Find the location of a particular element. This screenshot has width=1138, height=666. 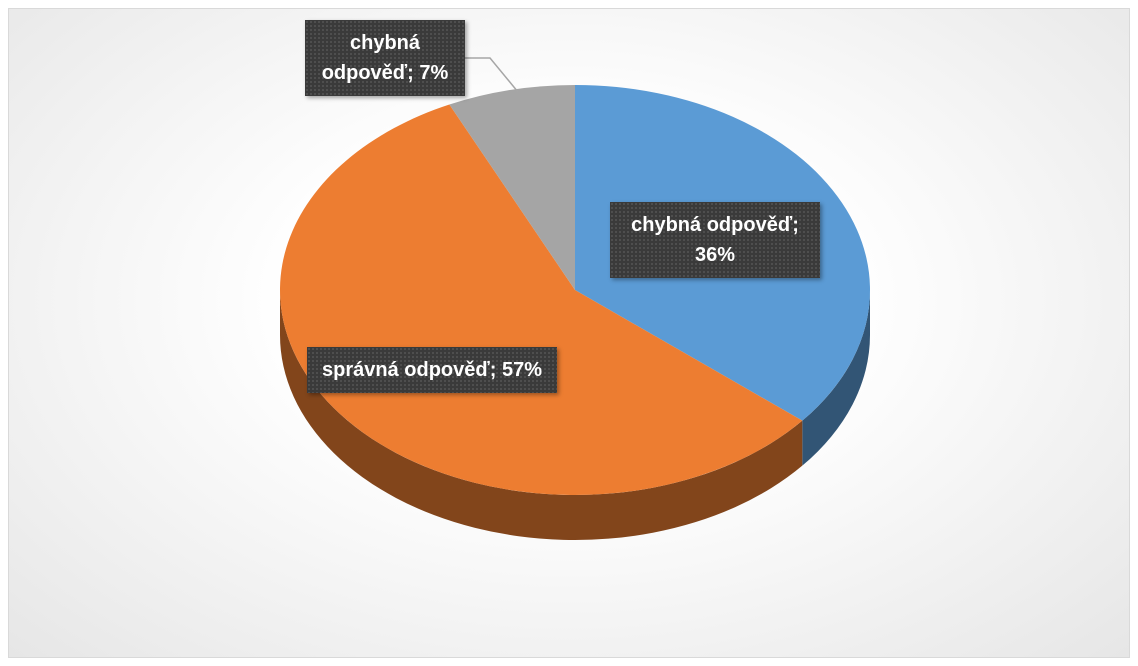

data-label: chybná odpověď; 7% is located at coordinates (385, 58).